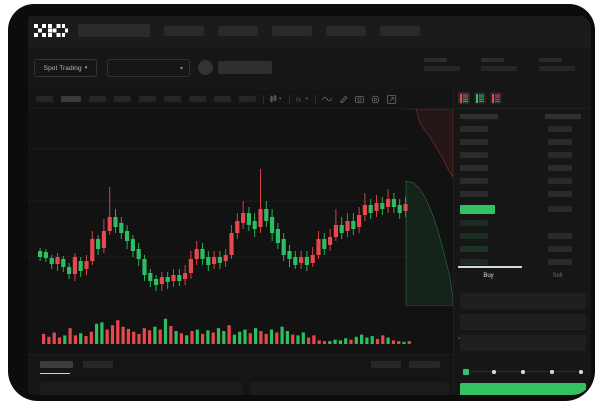 The height and width of the screenshot is (405, 603). I want to click on okx-logo-icon, so click(51, 30).